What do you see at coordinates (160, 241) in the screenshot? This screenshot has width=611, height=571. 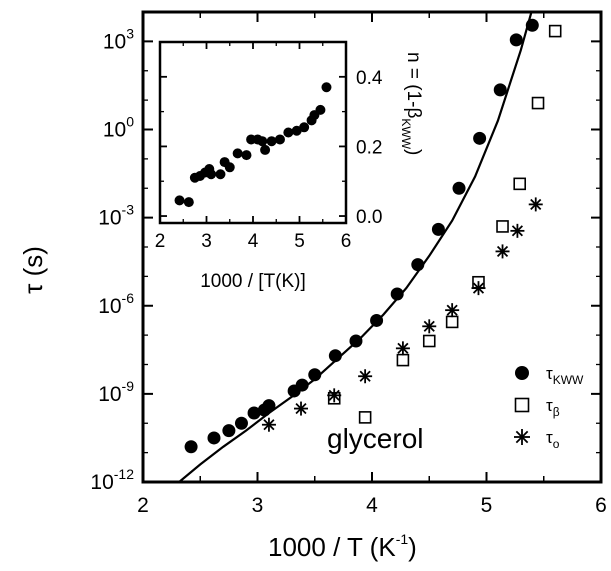 I see `inset-x-tick-label: 2` at bounding box center [160, 241].